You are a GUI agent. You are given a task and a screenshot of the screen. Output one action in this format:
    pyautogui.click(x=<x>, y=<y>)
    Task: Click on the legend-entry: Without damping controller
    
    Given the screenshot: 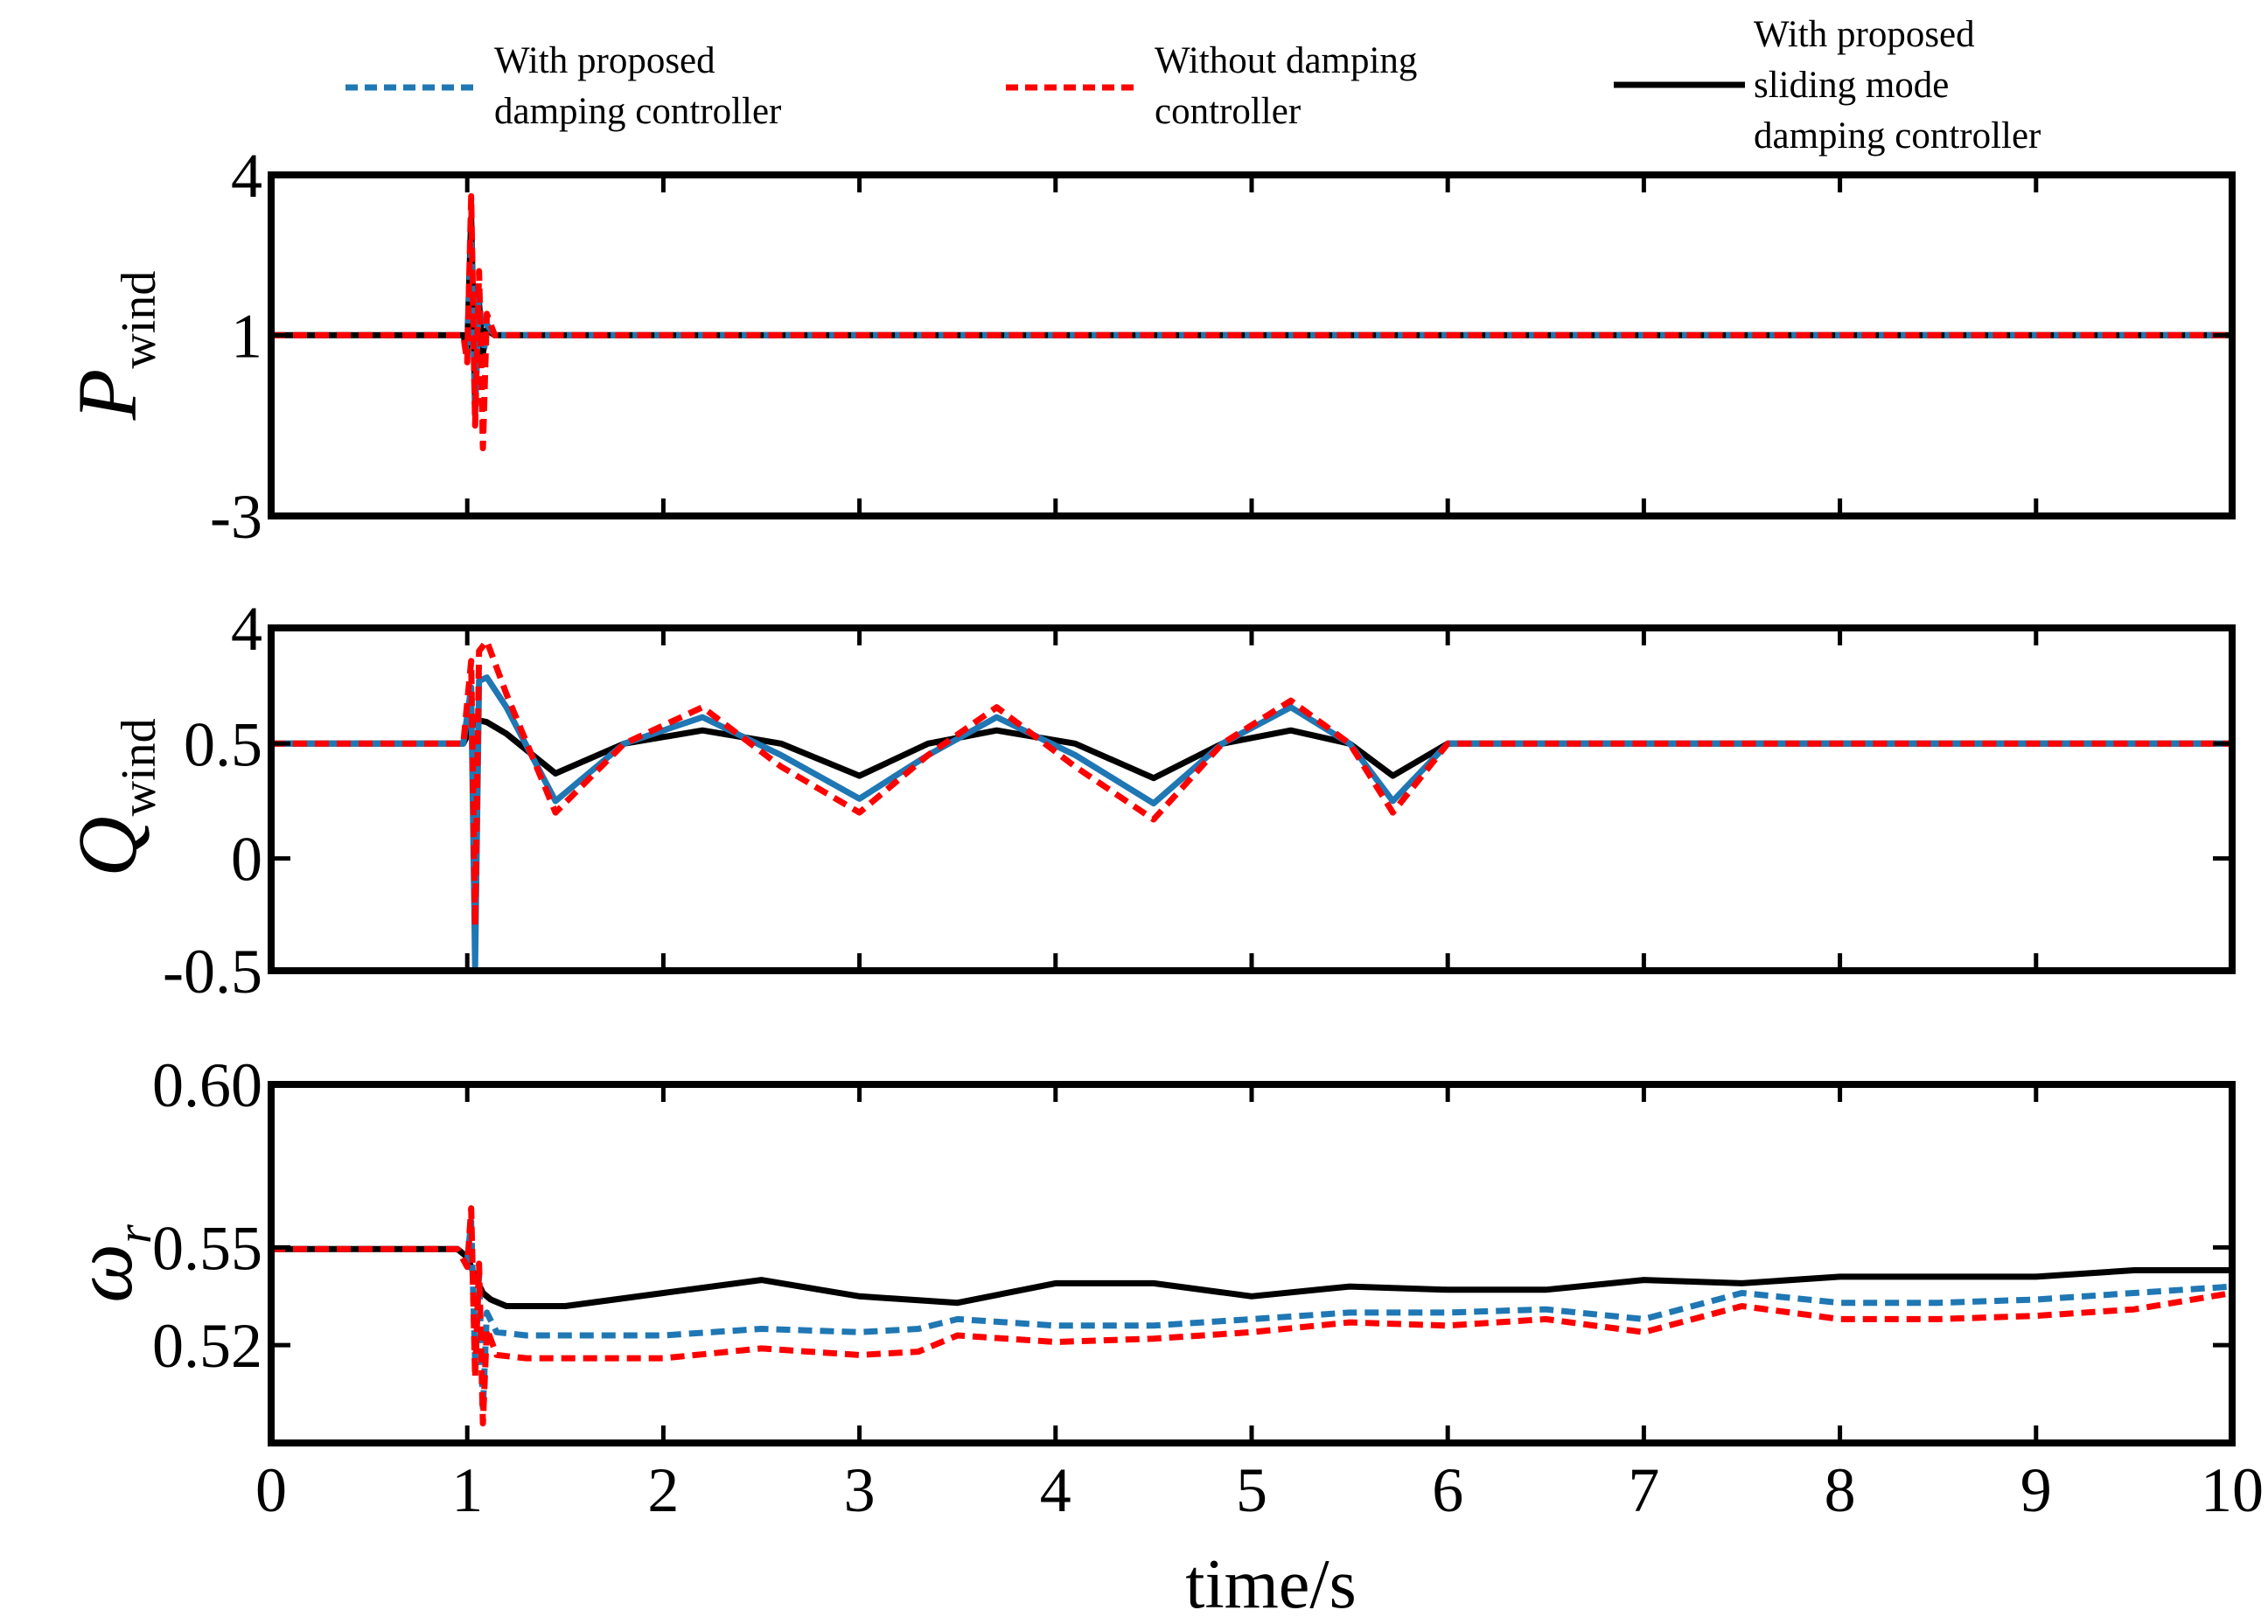 What is the action you would take?
    pyautogui.click(x=1211, y=86)
    